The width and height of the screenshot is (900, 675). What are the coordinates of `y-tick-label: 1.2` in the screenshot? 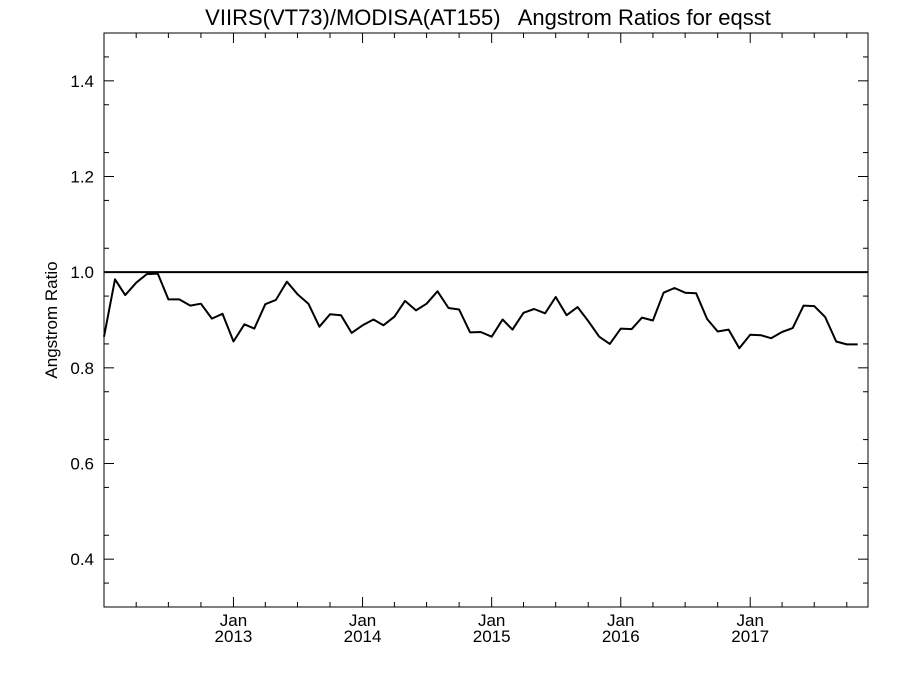 It's located at (82, 177).